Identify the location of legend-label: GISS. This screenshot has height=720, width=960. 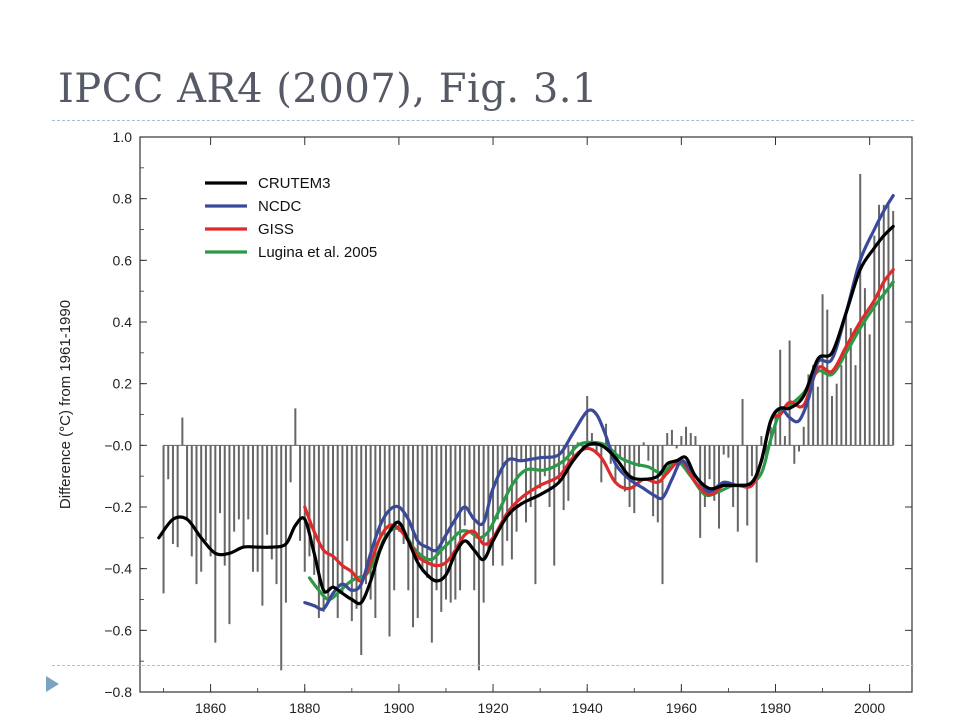
(276, 229).